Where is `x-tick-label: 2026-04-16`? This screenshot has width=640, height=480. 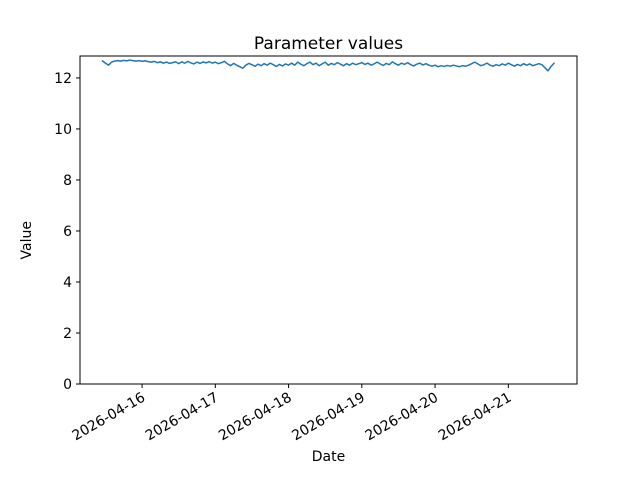 x-tick-label: 2026-04-16 is located at coordinates (109, 417).